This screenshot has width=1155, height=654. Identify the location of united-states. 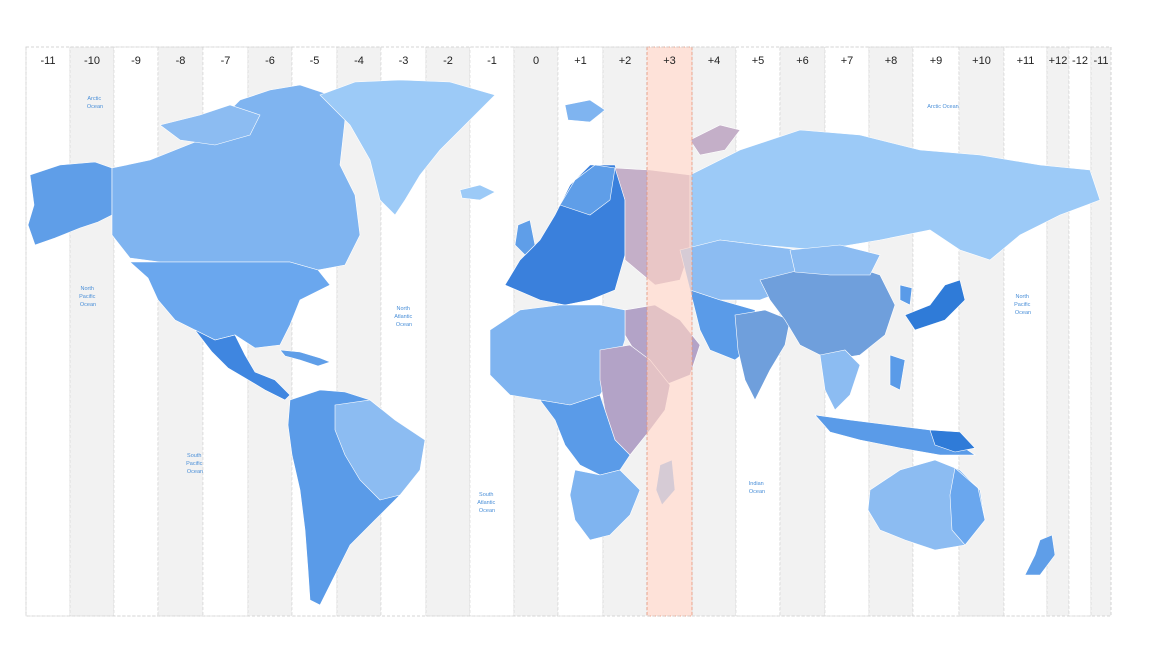
(230, 305).